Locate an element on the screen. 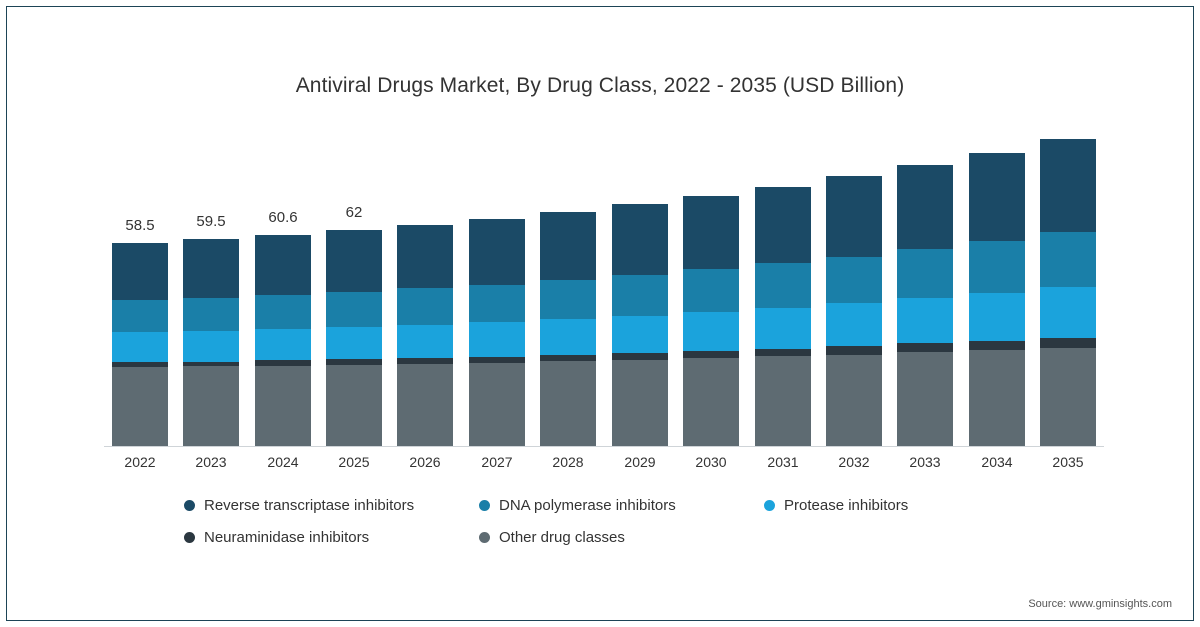  x-tick-2028: 2028 is located at coordinates (568, 462).